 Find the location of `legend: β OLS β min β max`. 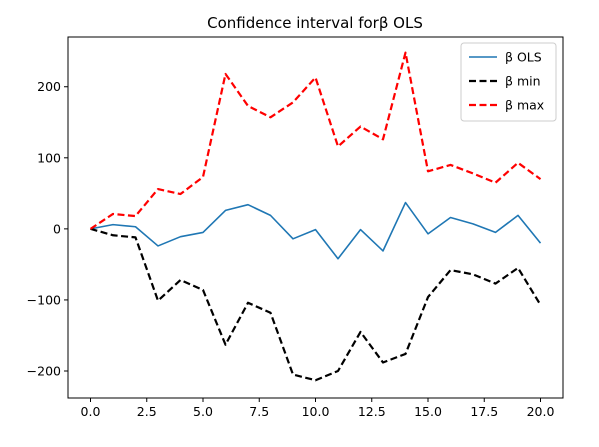

legend: β OLS β min β max is located at coordinates (508, 82).